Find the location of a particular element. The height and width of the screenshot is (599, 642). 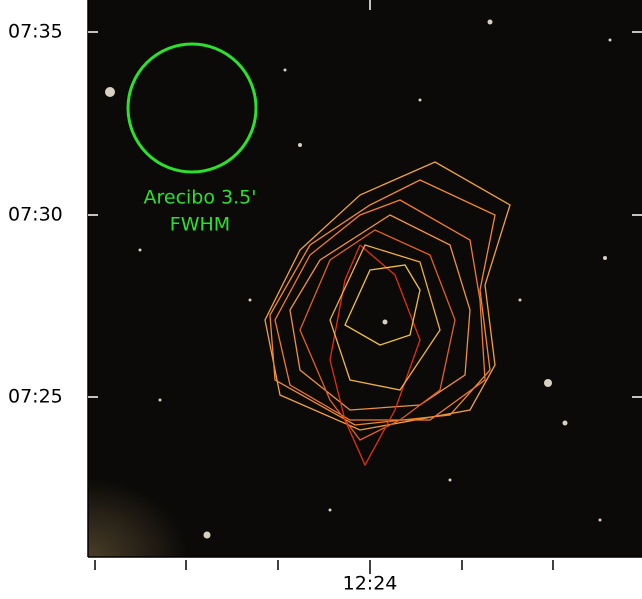

y-label: 07:25 is located at coordinates (35, 397).